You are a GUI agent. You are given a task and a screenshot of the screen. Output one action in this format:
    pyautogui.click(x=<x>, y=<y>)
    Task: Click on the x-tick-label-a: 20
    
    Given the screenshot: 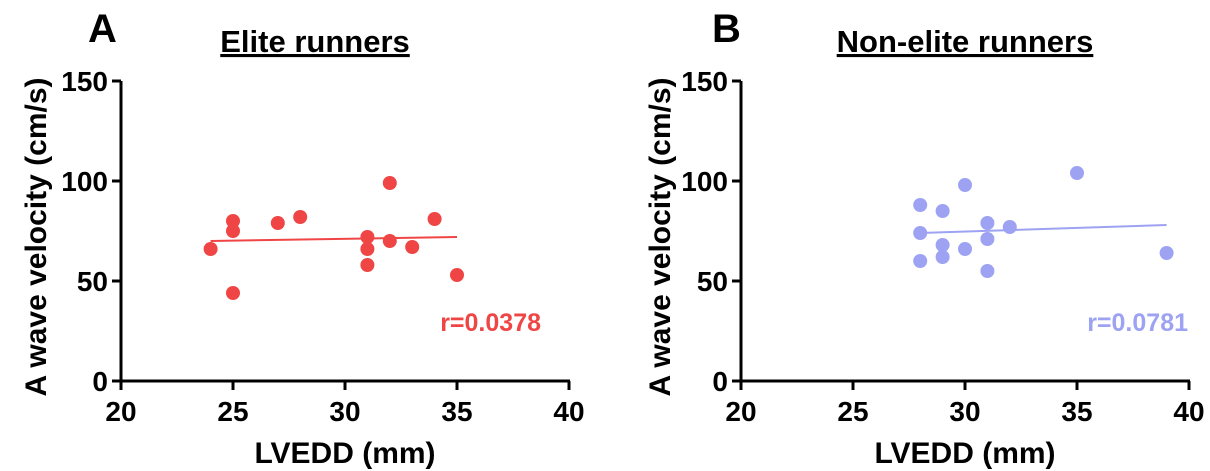 What is the action you would take?
    pyautogui.click(x=120, y=411)
    